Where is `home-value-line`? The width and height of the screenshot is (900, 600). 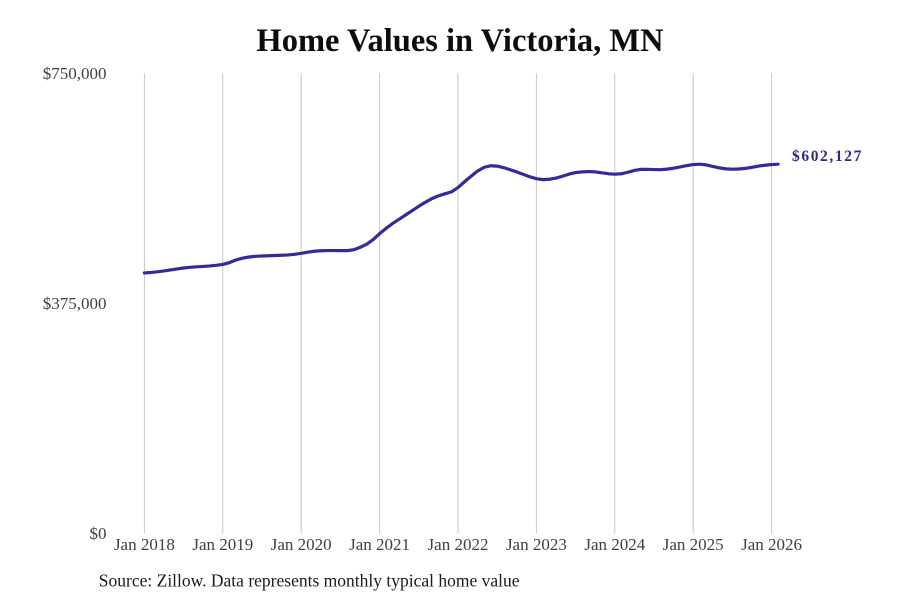 home-value-line is located at coordinates (461, 218).